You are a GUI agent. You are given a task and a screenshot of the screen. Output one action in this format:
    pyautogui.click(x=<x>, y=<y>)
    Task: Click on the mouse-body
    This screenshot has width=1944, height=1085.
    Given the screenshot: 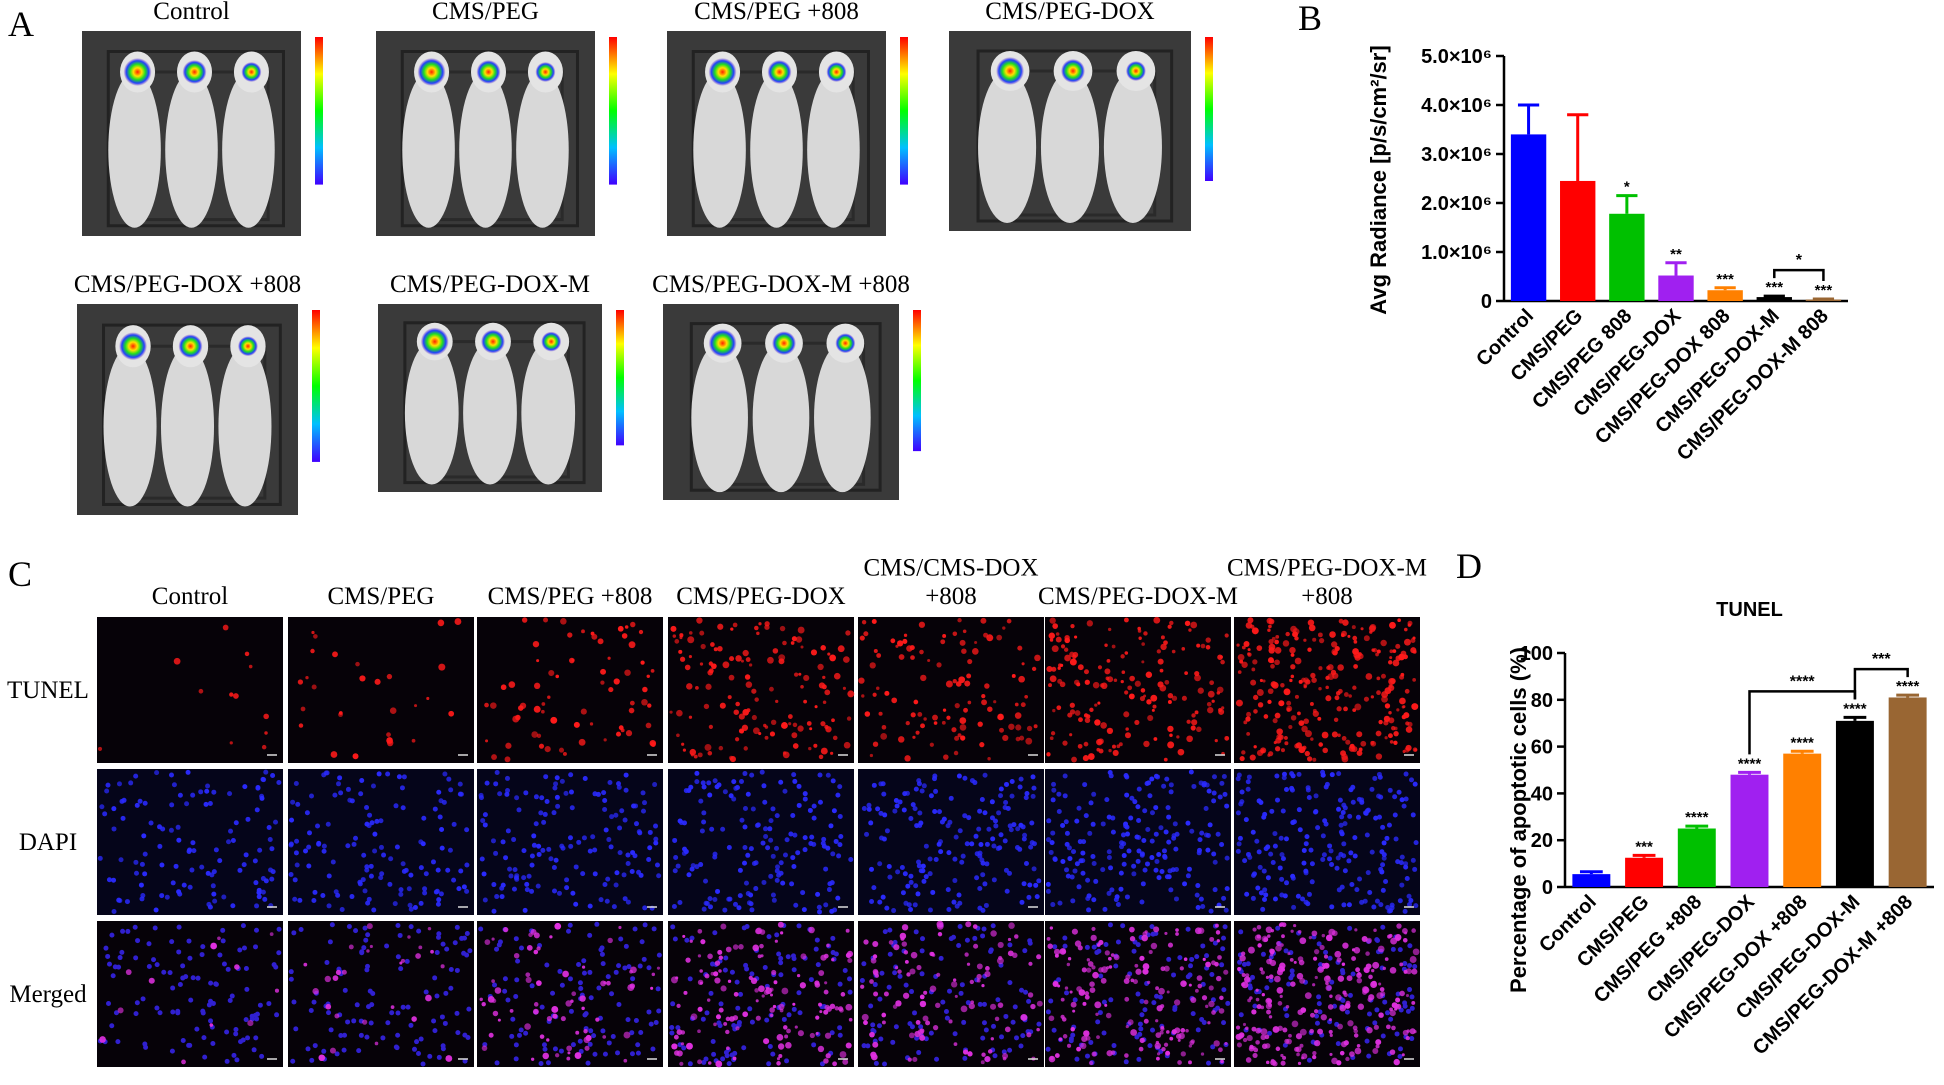 What is the action you would take?
    pyautogui.click(x=548, y=413)
    